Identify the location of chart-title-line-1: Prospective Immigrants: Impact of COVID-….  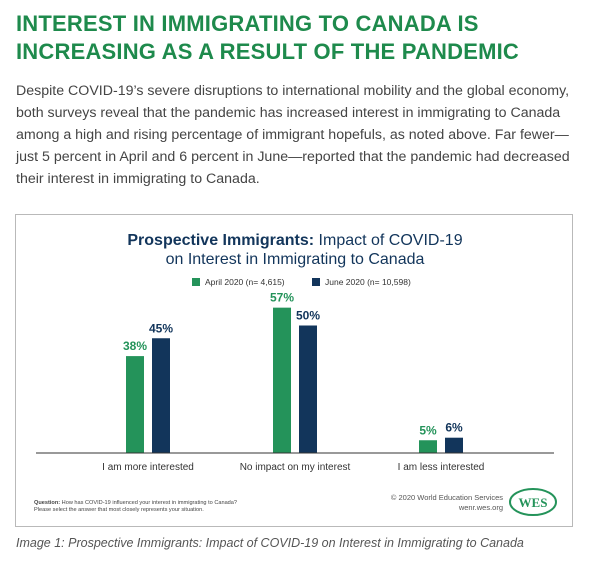
(294, 240).